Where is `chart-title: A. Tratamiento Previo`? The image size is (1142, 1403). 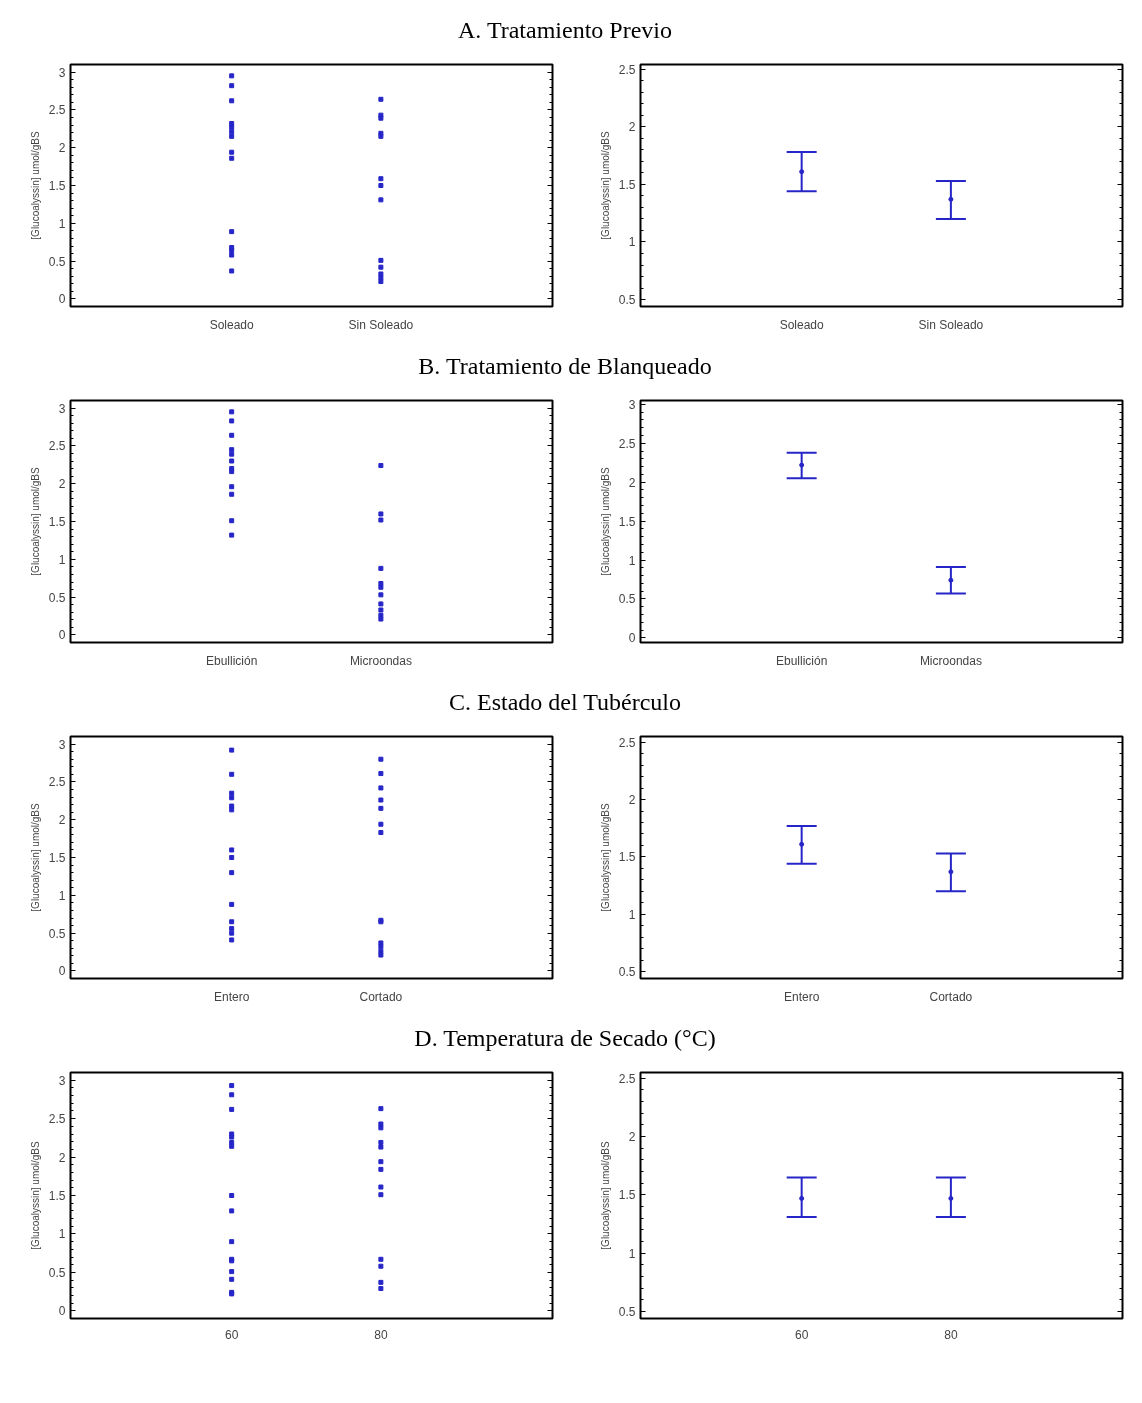
chart-title: A. Tratamiento Previo is located at coordinates (565, 30).